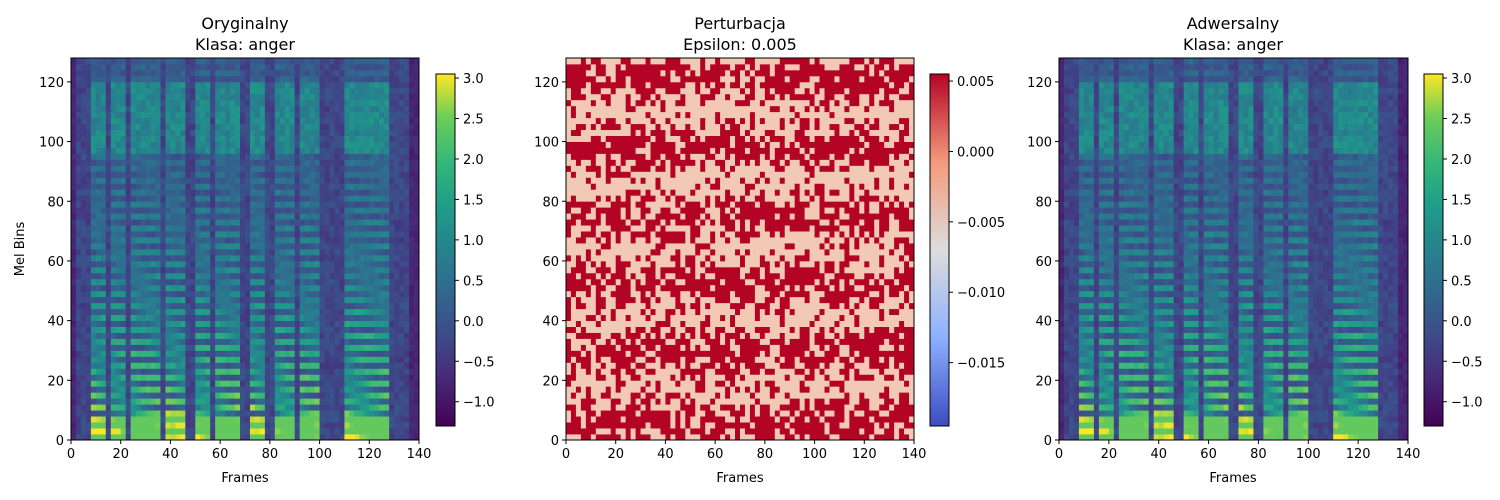 The height and width of the screenshot is (500, 1500). Describe the element at coordinates (244, 23) in the screenshot. I see `panel-title-line1: Oryginalny` at that location.